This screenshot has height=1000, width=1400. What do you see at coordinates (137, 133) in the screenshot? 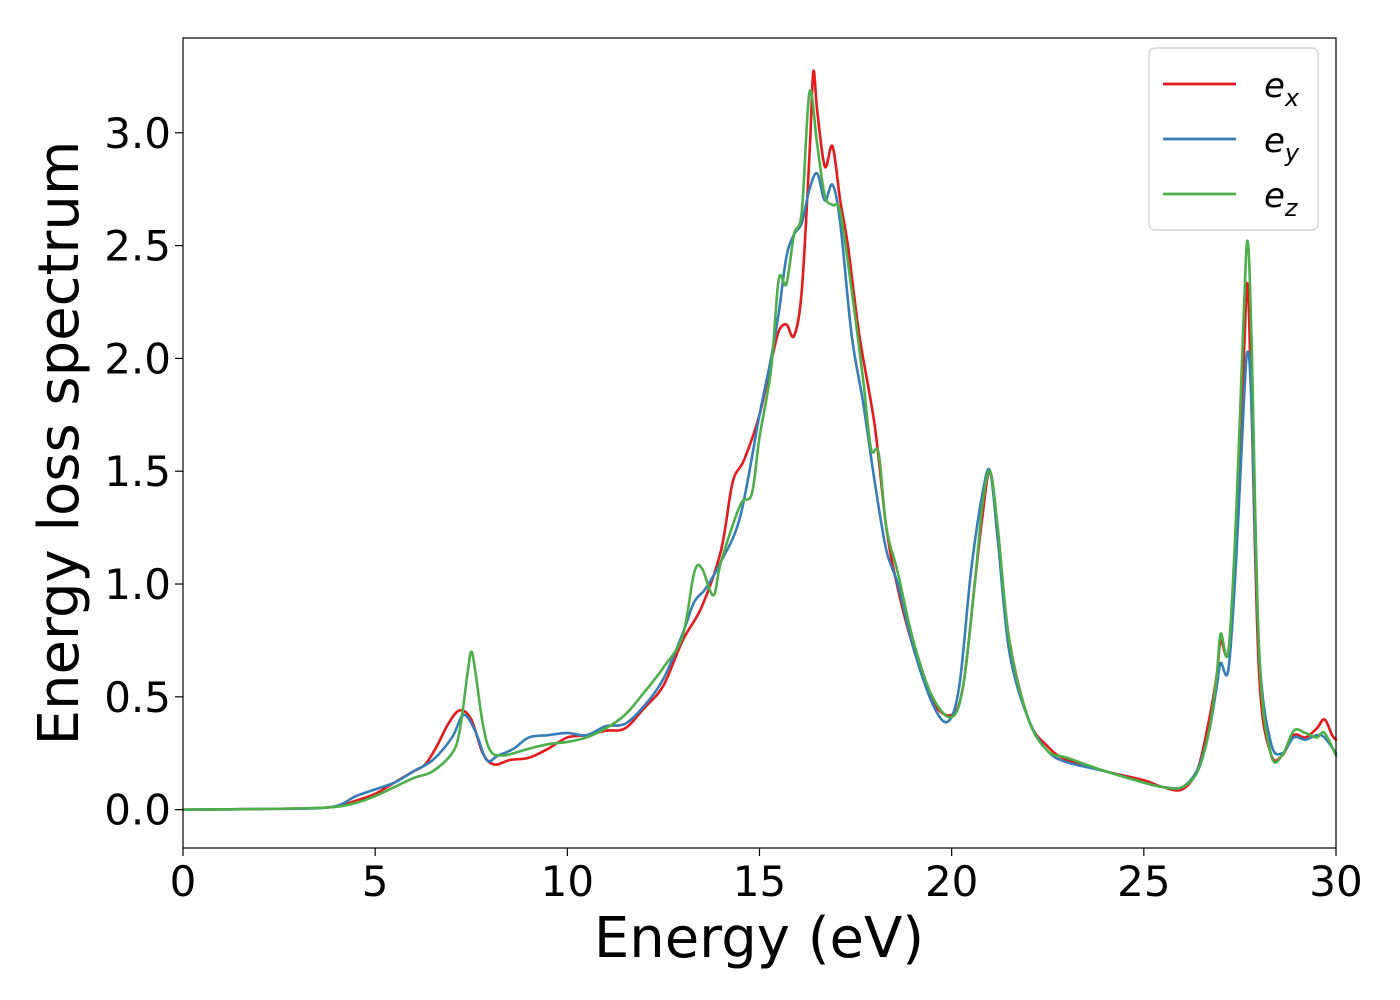
I see `y-tick-label: 3.0` at bounding box center [137, 133].